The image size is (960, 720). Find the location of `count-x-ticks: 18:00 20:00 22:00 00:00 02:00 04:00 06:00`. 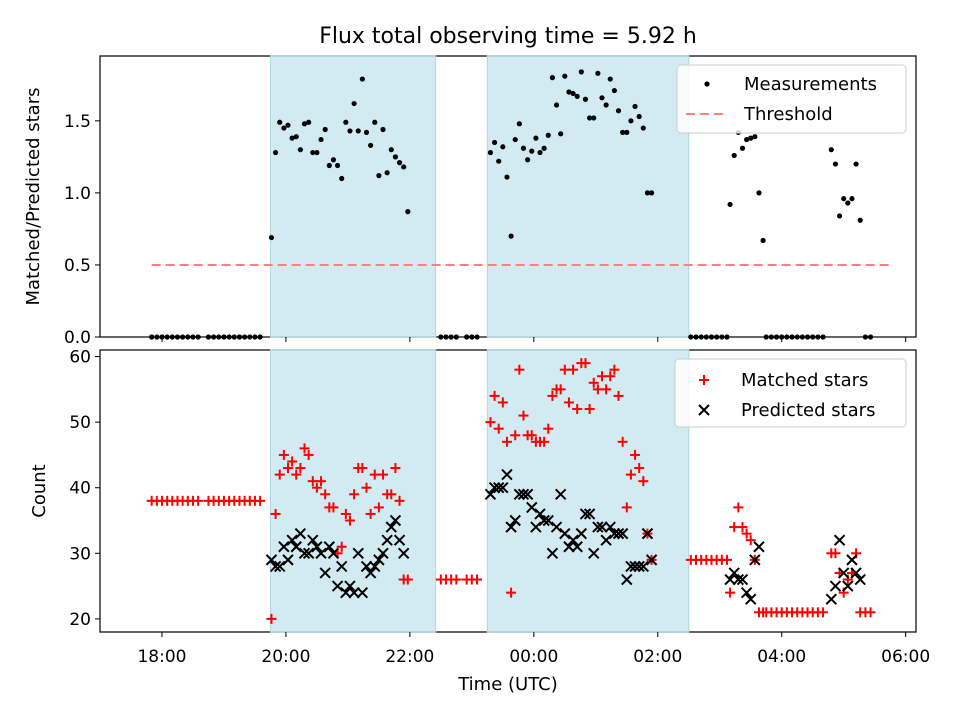

count-x-ticks: 18:00 20:00 22:00 00:00 02:00 04:00 06:00 is located at coordinates (533, 649).